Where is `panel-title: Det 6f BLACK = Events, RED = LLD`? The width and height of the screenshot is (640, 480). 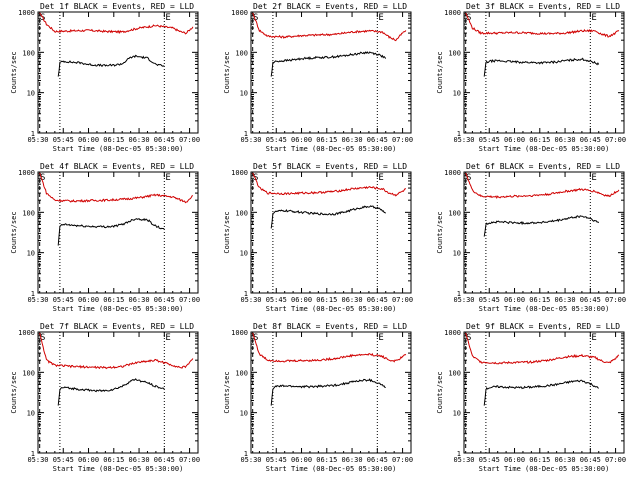 panel-title: Det 6f BLACK = Events, RED = LLD is located at coordinates (543, 166).